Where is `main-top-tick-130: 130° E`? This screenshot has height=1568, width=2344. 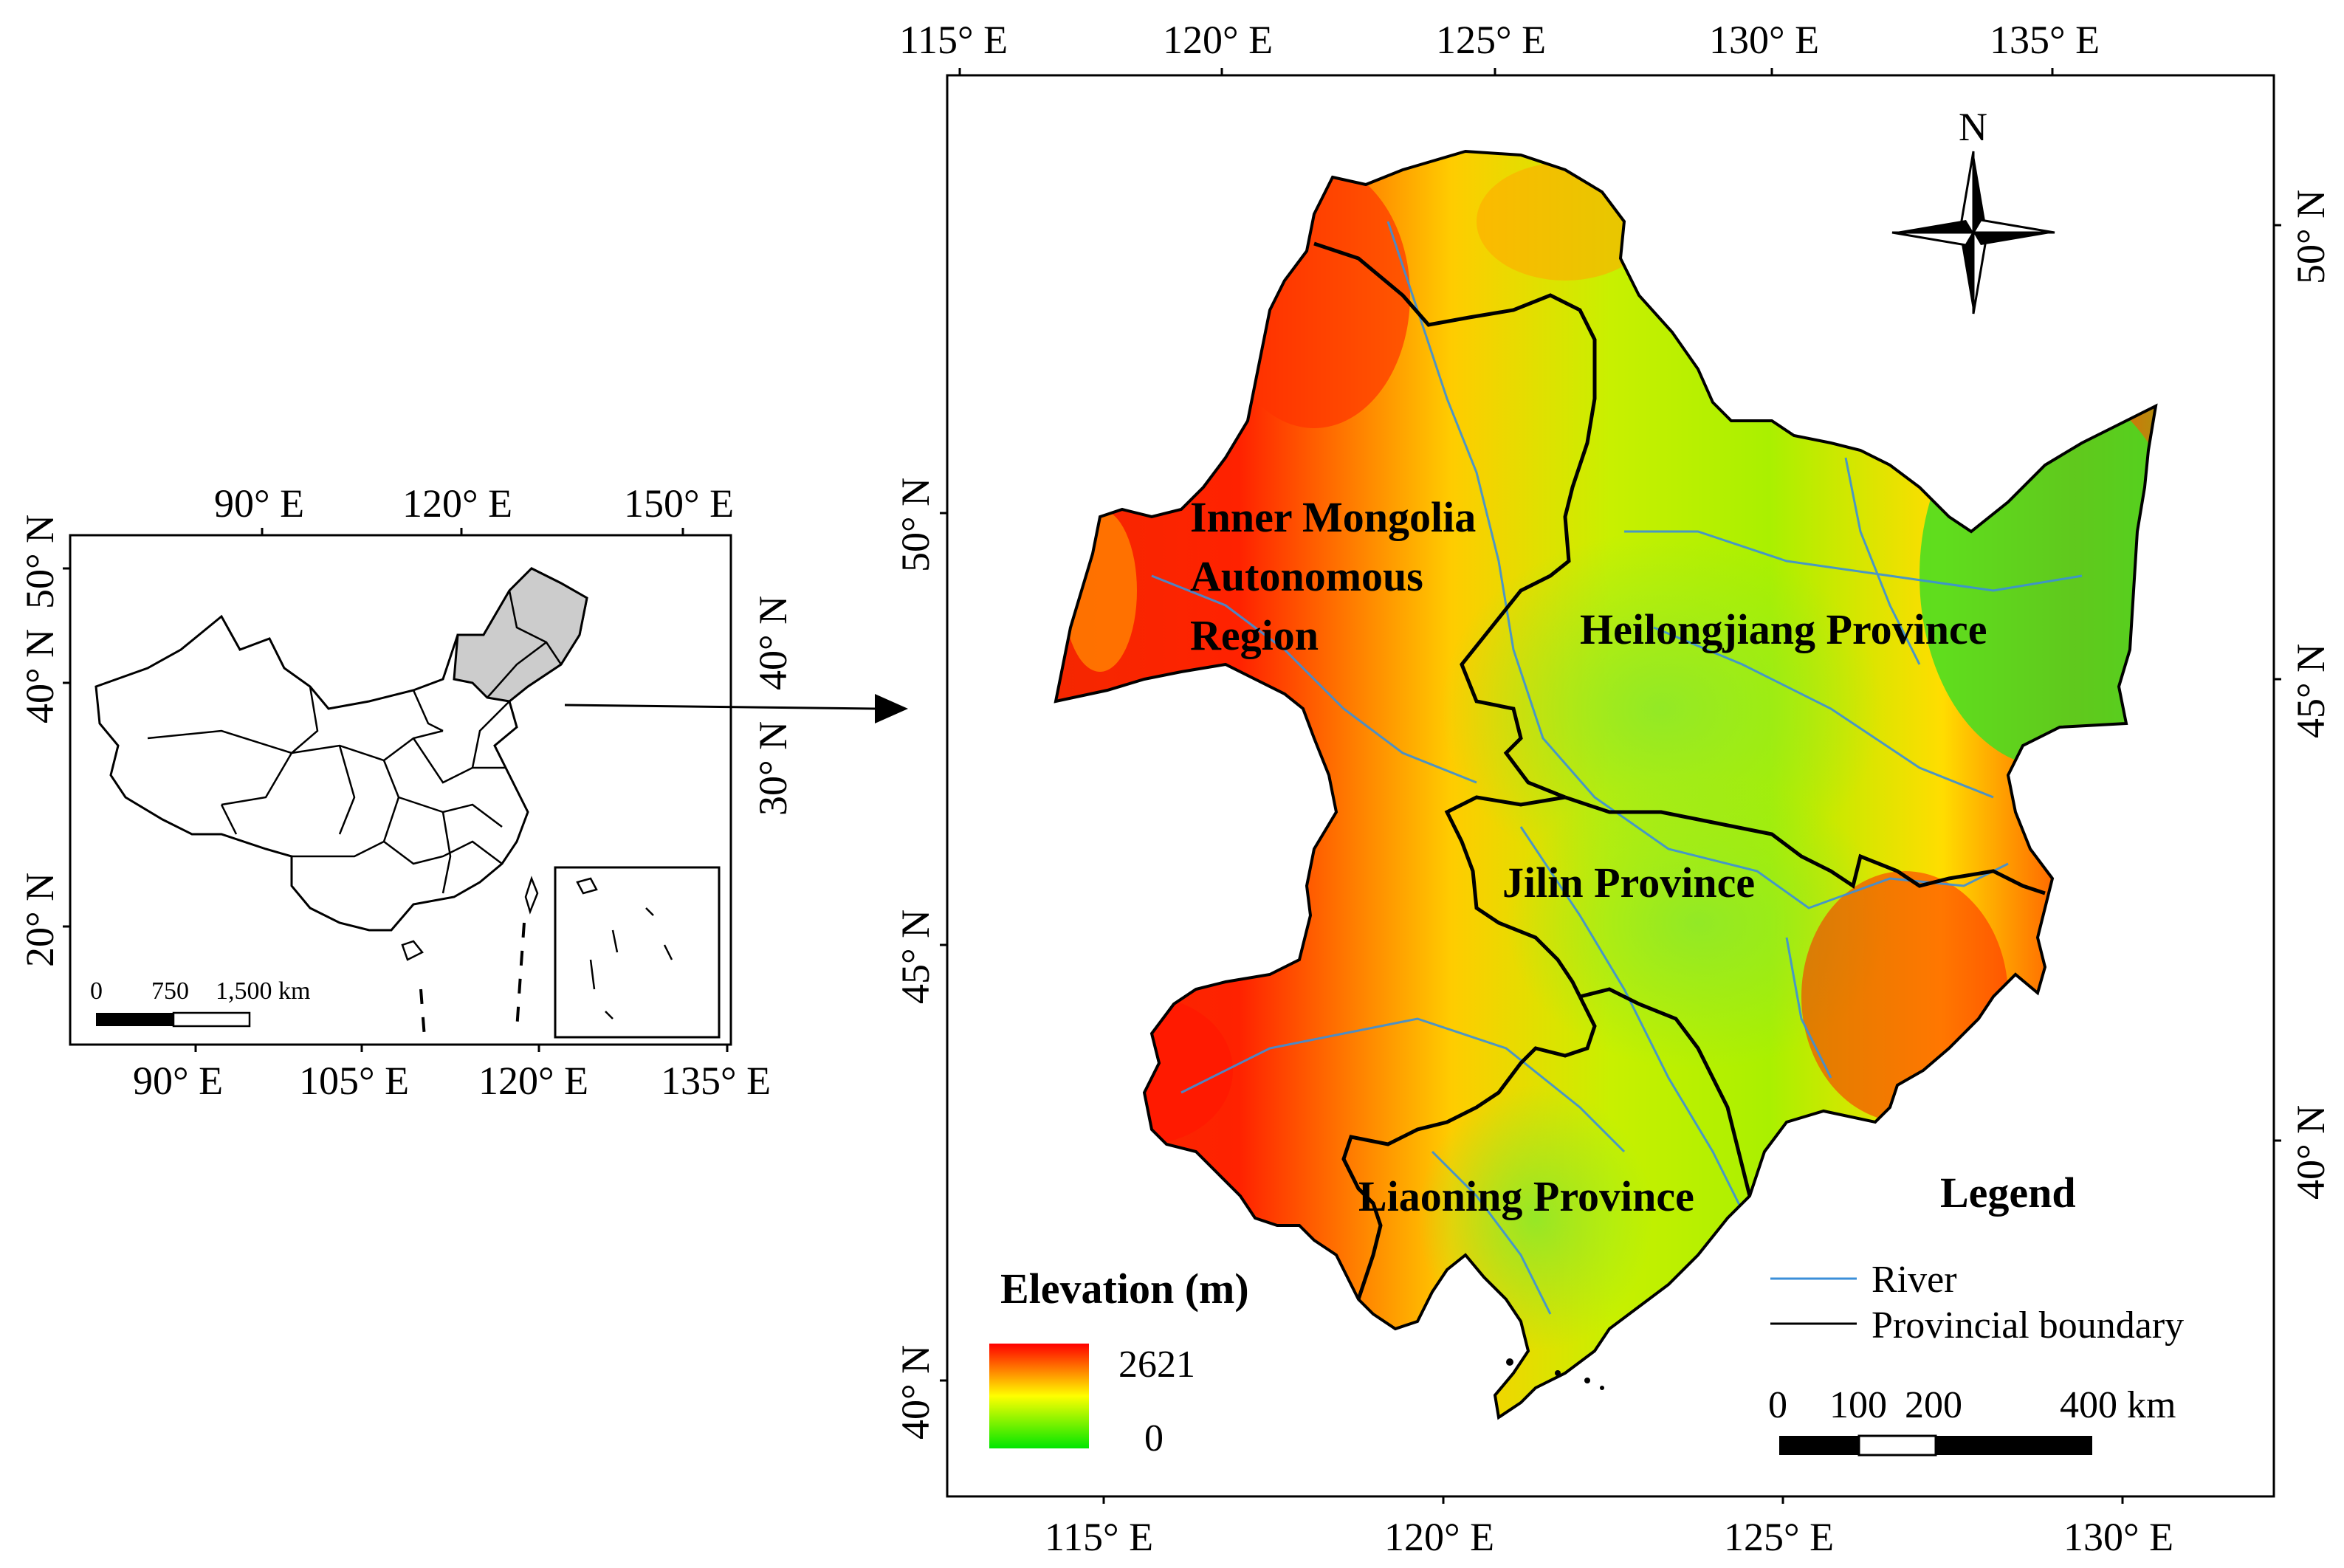 main-top-tick-130: 130° E is located at coordinates (1764, 40).